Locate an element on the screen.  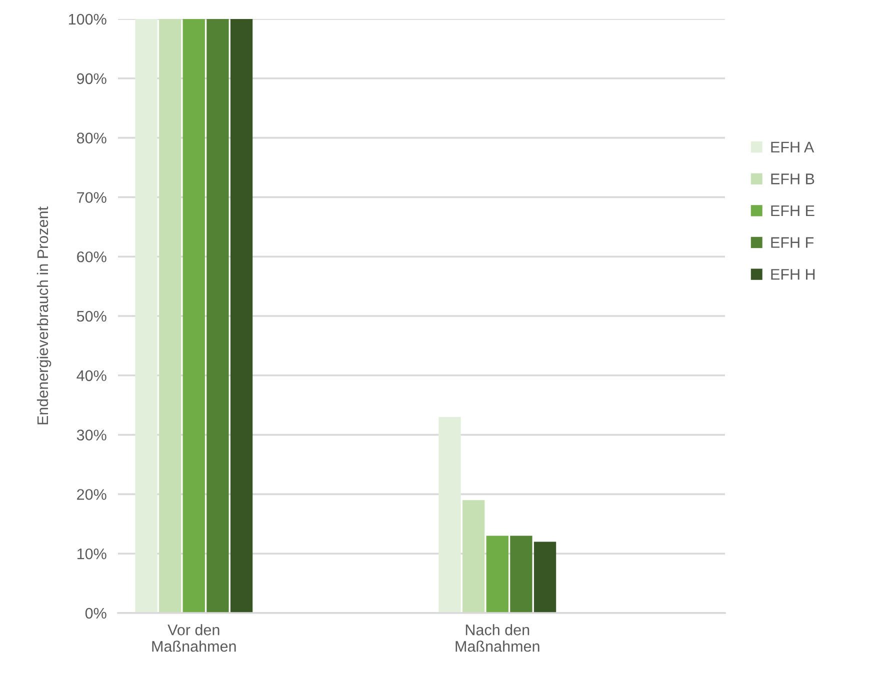
y-axis-title: Endenergieverbrauch in Prozent is located at coordinates (44, 315).